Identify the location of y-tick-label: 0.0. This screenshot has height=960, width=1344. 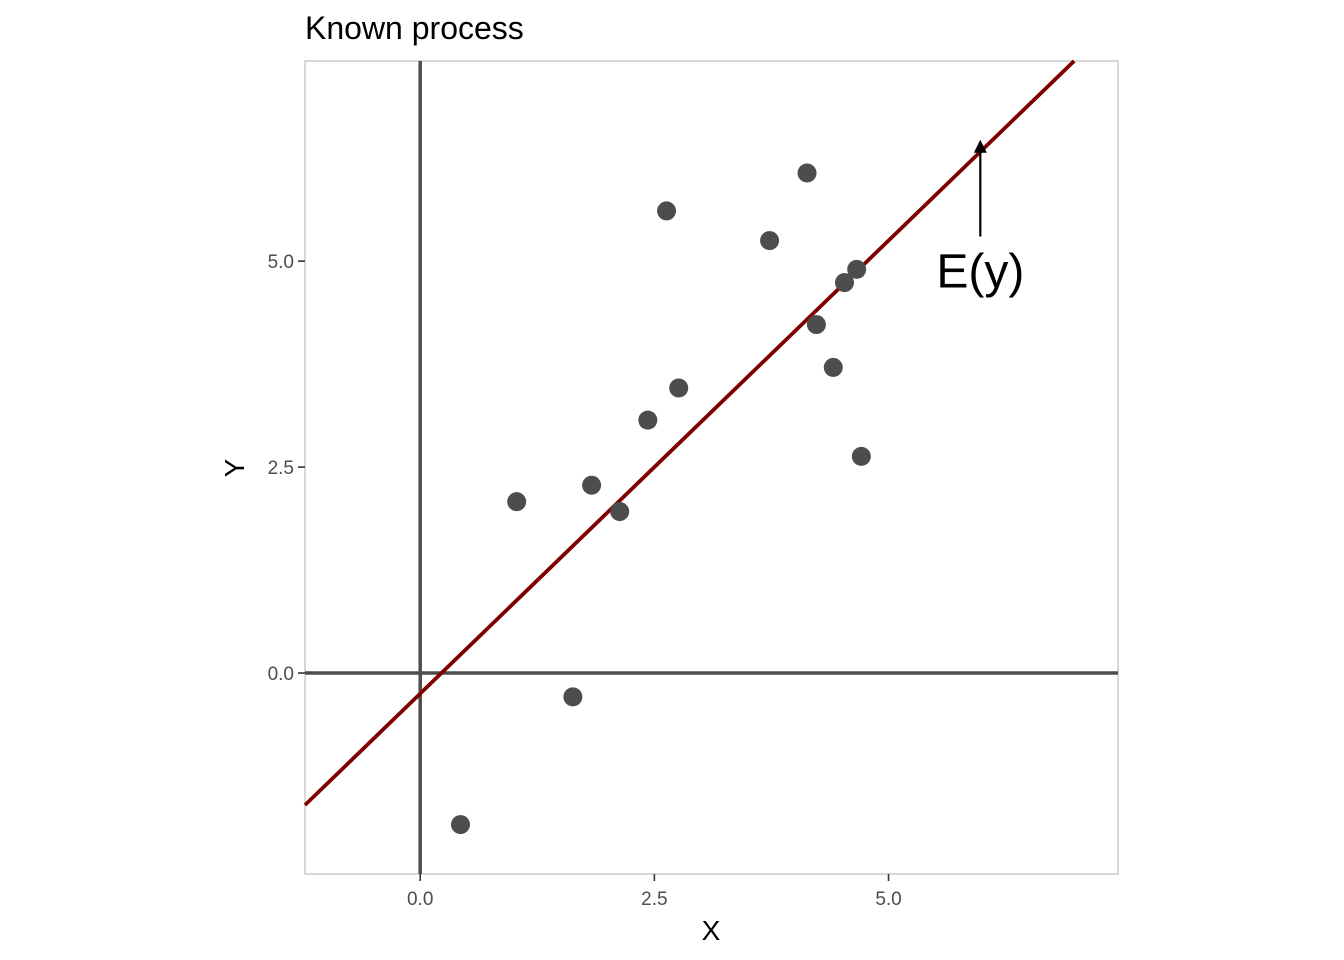
(281, 674).